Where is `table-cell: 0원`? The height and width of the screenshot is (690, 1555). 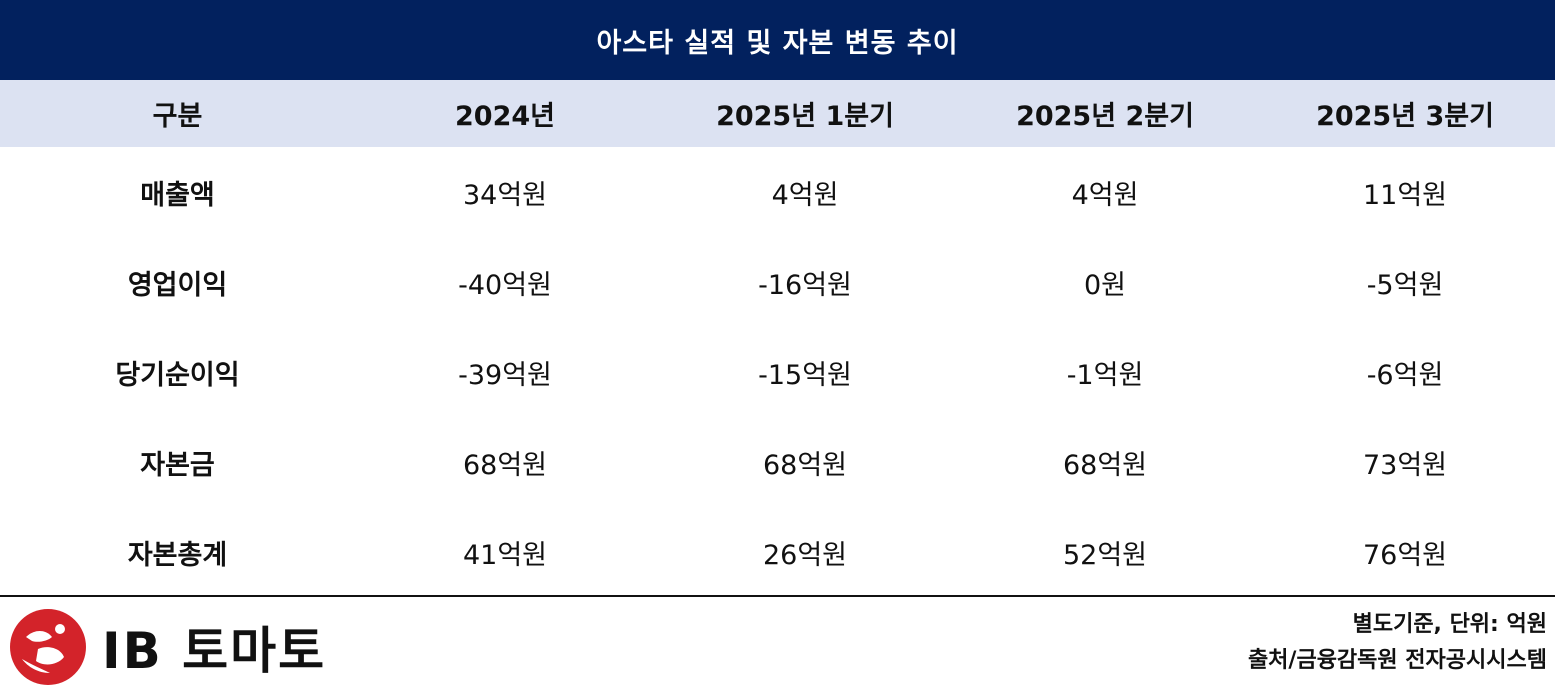 table-cell: 0원 is located at coordinates (1105, 285).